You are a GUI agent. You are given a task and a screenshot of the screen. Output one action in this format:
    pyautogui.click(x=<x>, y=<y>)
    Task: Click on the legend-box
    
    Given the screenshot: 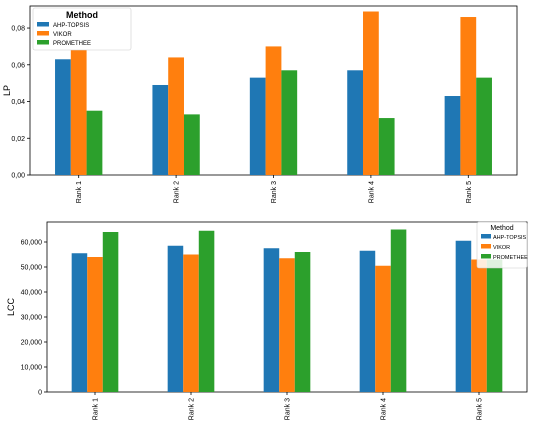 What is the action you would take?
    pyautogui.click(x=82, y=29)
    